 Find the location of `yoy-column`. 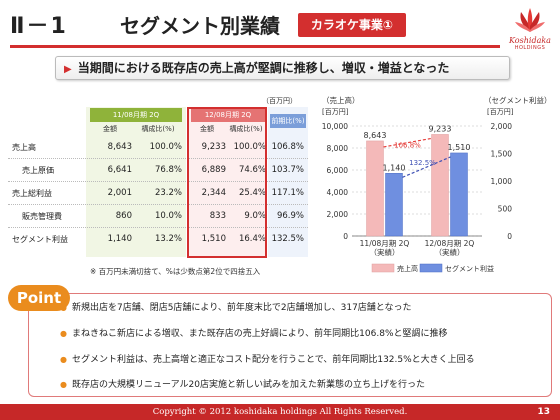

yoy-column is located at coordinates (288, 182).